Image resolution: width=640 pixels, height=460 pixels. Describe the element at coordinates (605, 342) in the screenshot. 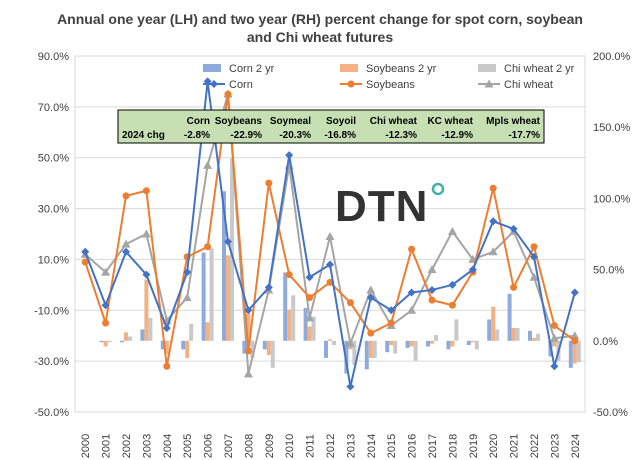

I see `right-axis-tick-label: 0.0%` at that location.